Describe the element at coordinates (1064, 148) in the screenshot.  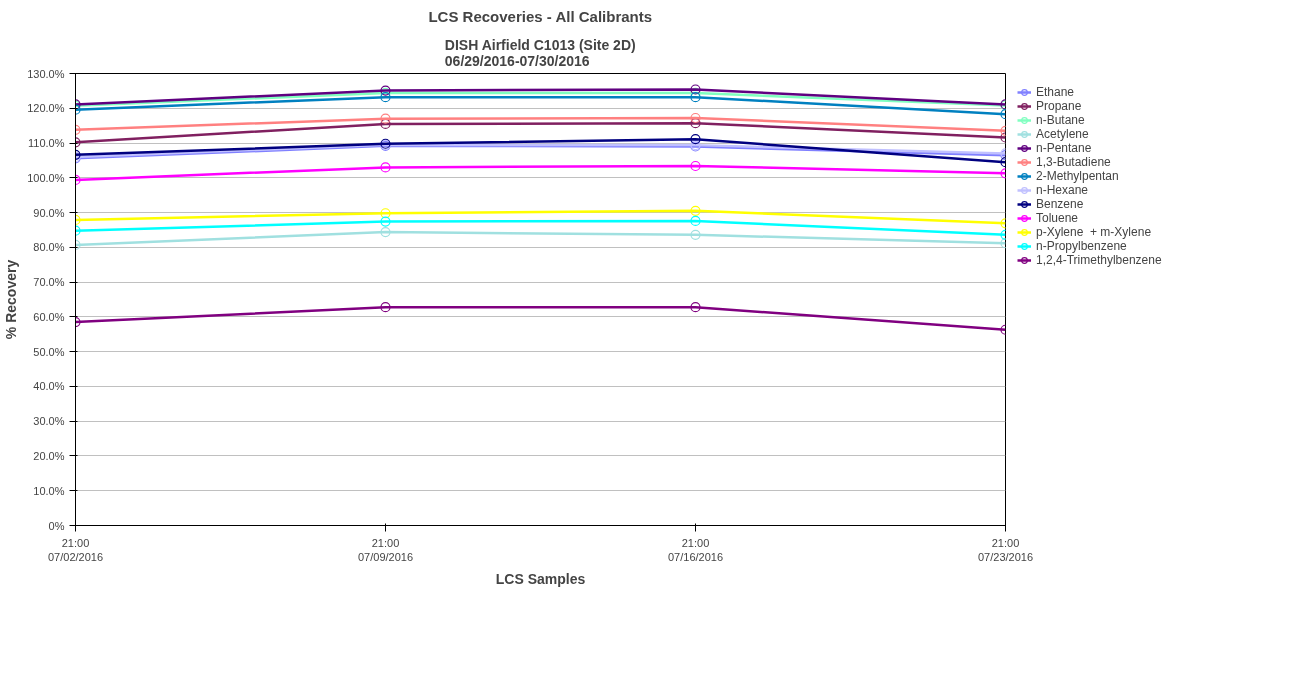
I see `legend-label: n-Pentane` at that location.